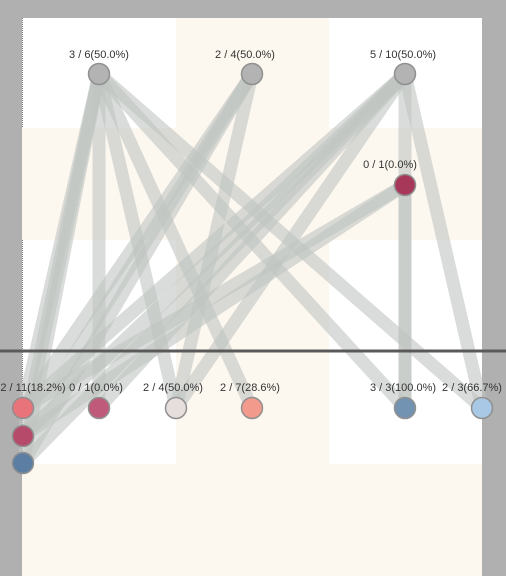 The height and width of the screenshot is (576, 506). Describe the element at coordinates (253, 9) in the screenshot. I see `top-frame` at that location.